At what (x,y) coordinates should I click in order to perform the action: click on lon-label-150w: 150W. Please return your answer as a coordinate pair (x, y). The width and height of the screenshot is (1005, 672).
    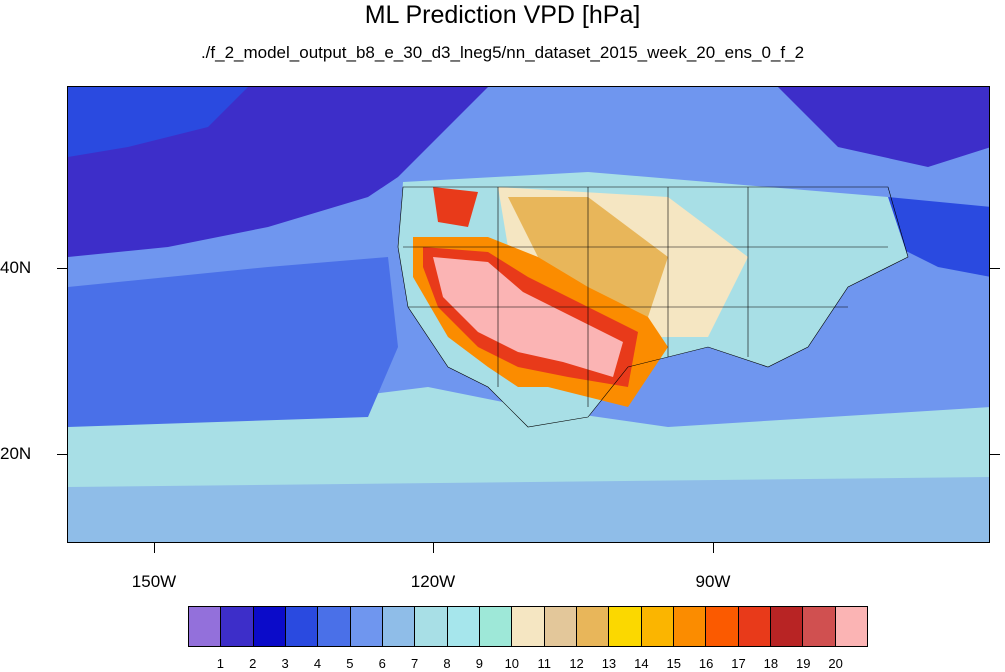
    Looking at the image, I should click on (154, 581).